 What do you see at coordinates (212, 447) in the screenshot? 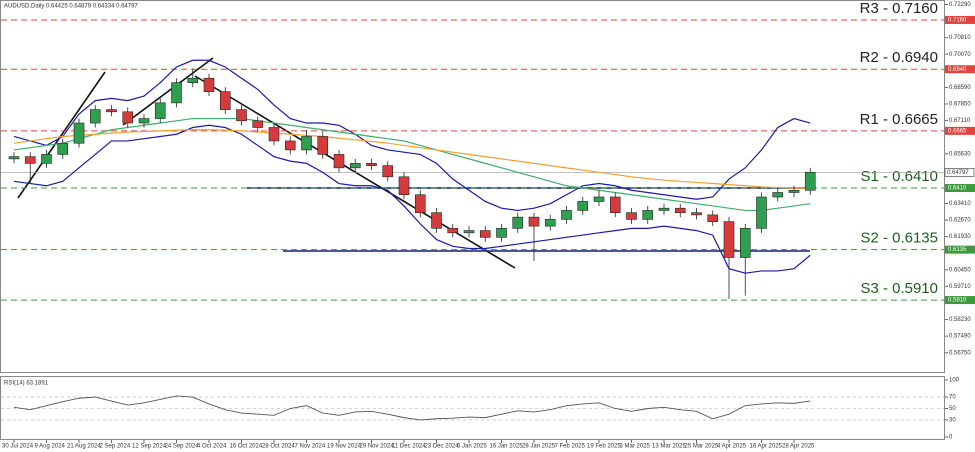
I see `x-tick-label: 4 Oct 2024` at bounding box center [212, 447].